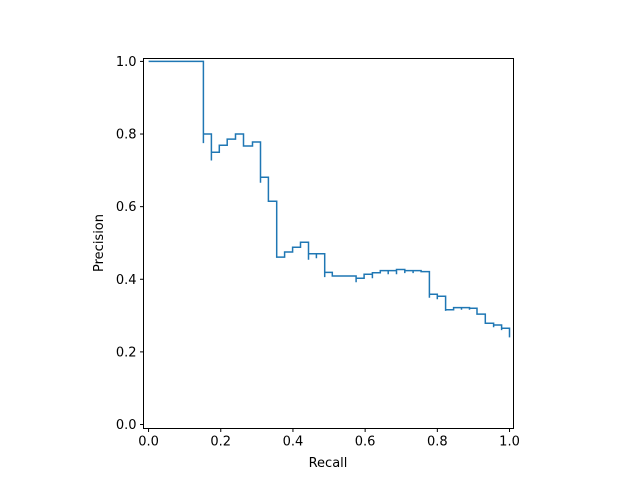 This screenshot has height=484, width=640. What do you see at coordinates (126, 135) in the screenshot?
I see `y-tick-label: 0.8` at bounding box center [126, 135].